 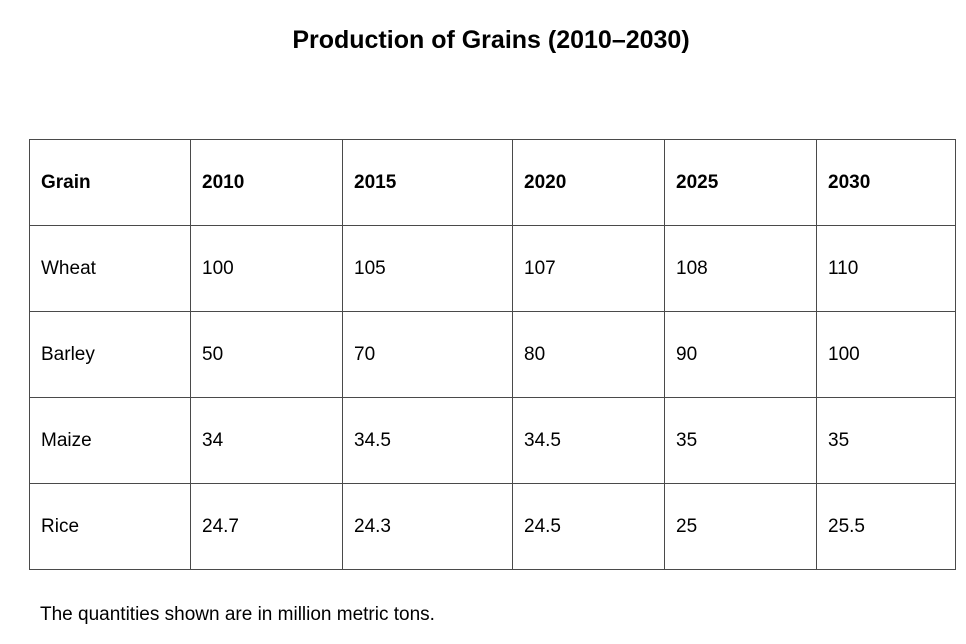 I want to click on header-cell: 2015, so click(x=427, y=182).